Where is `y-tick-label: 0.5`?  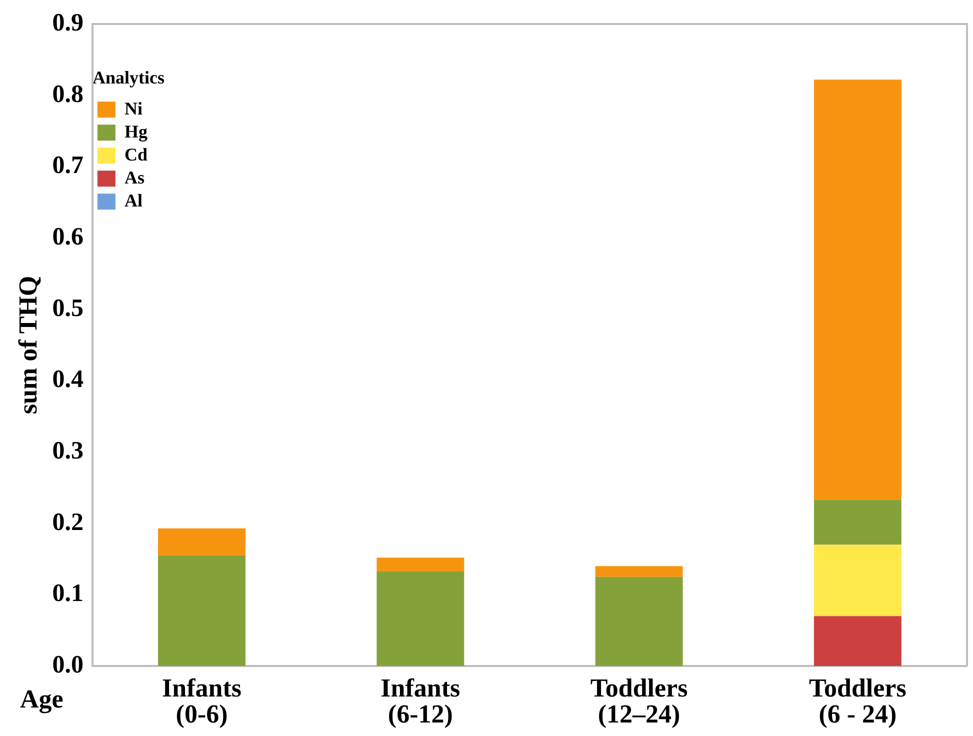
y-tick-label: 0.5 is located at coordinates (68, 308).